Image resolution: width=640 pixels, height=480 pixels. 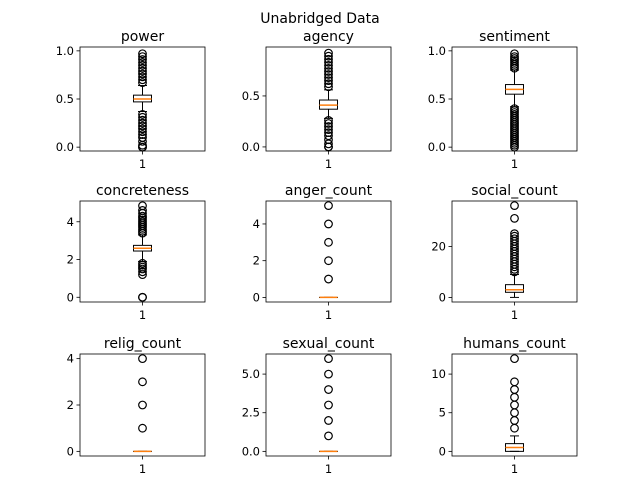 I want to click on subplot-title: relig_count, so click(x=143, y=344).